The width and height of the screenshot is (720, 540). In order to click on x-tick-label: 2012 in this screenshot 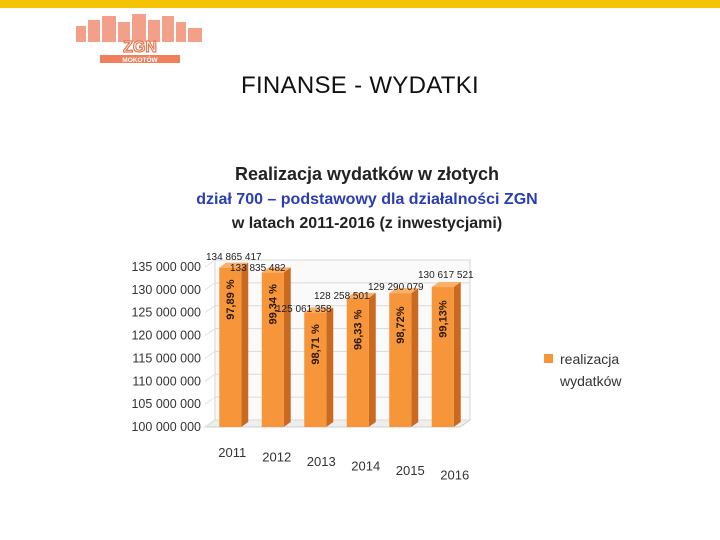, I will do `click(276, 457)`.